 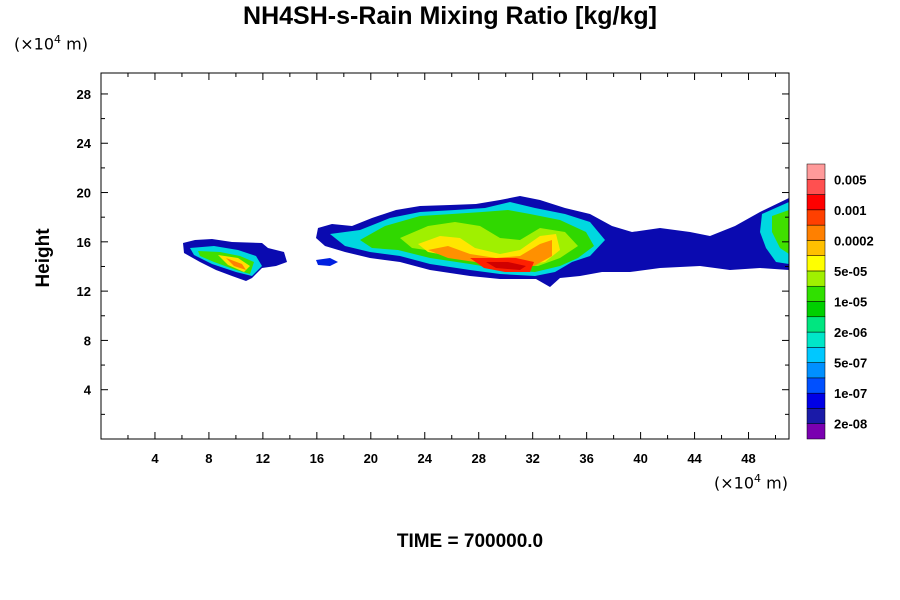 What do you see at coordinates (84, 143) in the screenshot?
I see `y-tick-label: 24` at bounding box center [84, 143].